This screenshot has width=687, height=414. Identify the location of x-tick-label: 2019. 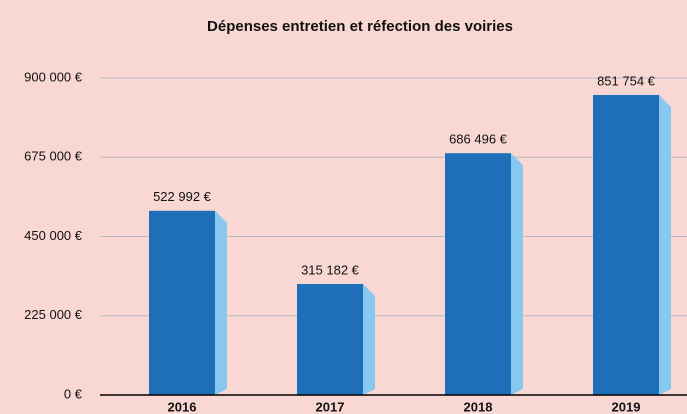
(626, 406).